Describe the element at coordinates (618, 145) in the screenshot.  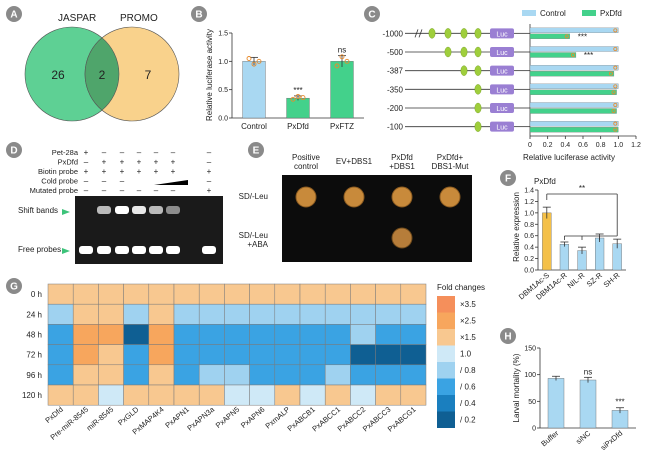
I see `x-tick-label: 1.0` at that location.